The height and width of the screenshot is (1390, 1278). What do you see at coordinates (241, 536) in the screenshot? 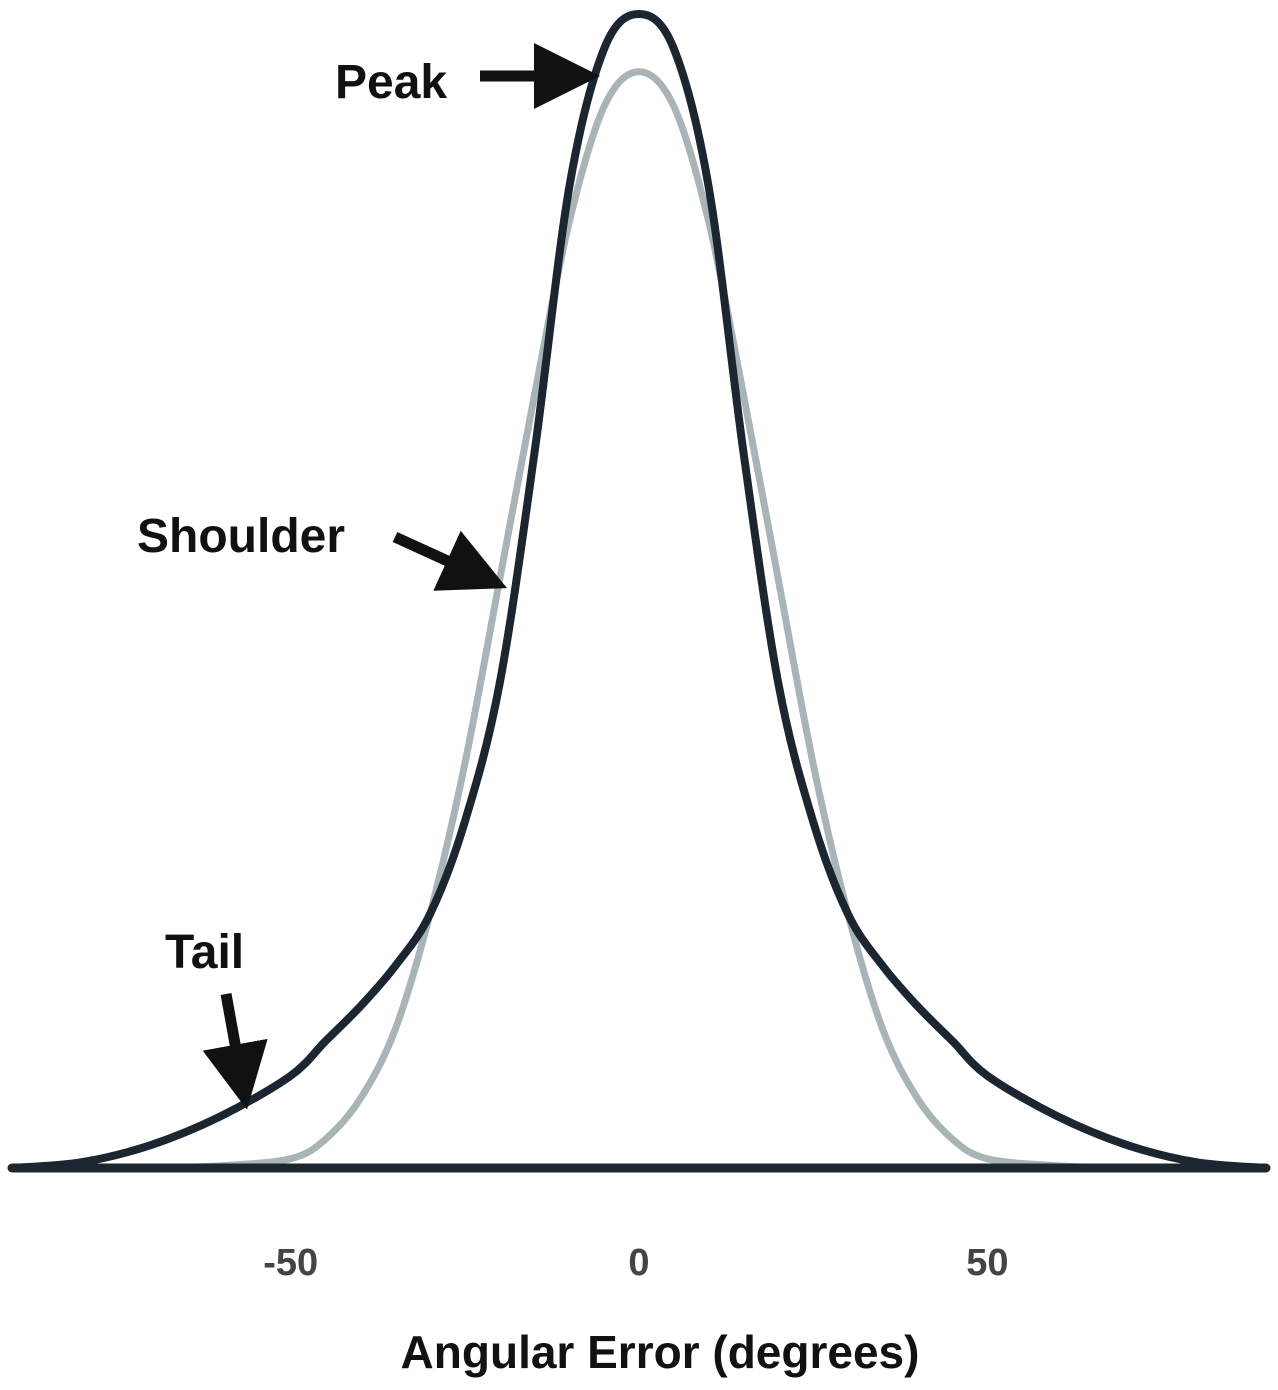
I see `shoulder-annotation-label: Shoulder` at bounding box center [241, 536].